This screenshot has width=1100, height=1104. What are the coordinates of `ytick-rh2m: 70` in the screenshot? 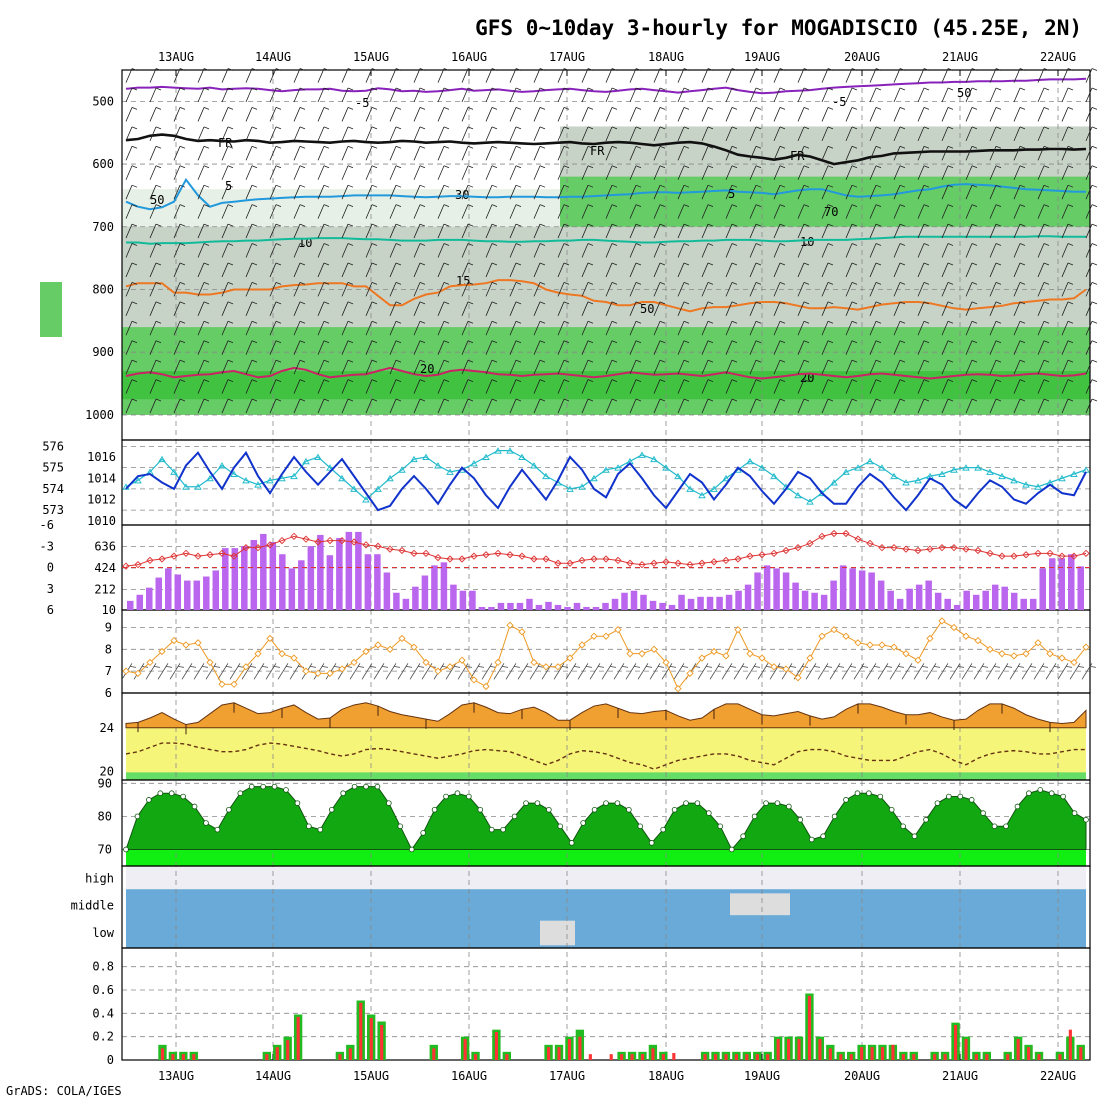 It's located at (105, 849).